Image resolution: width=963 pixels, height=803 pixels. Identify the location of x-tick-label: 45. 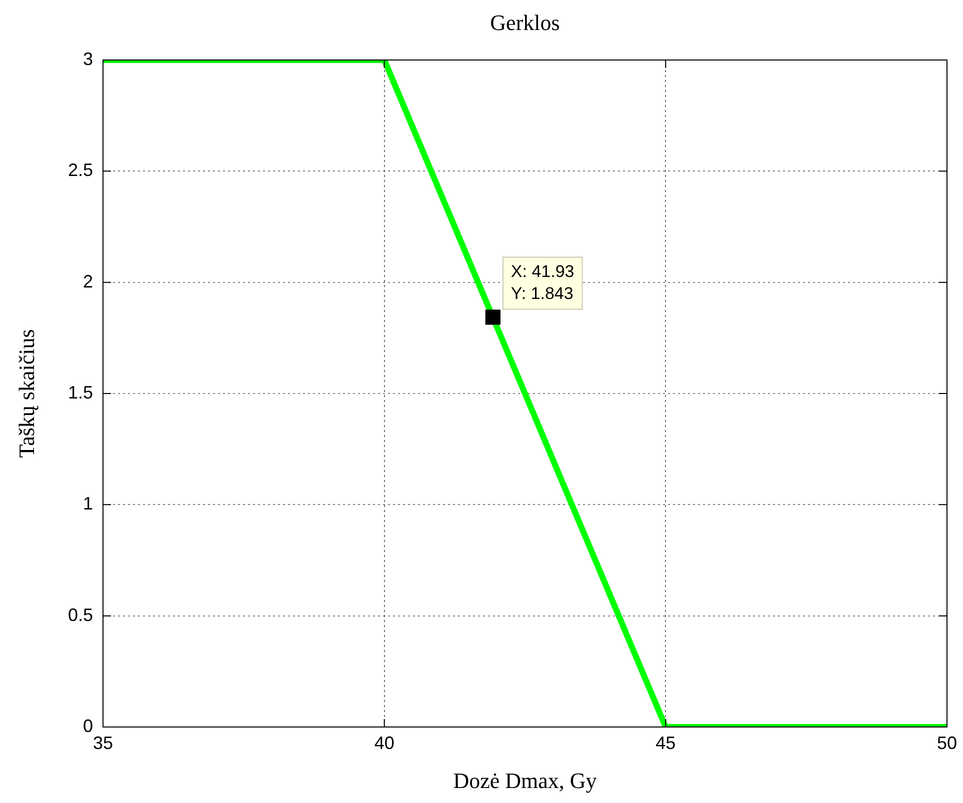
(666, 742).